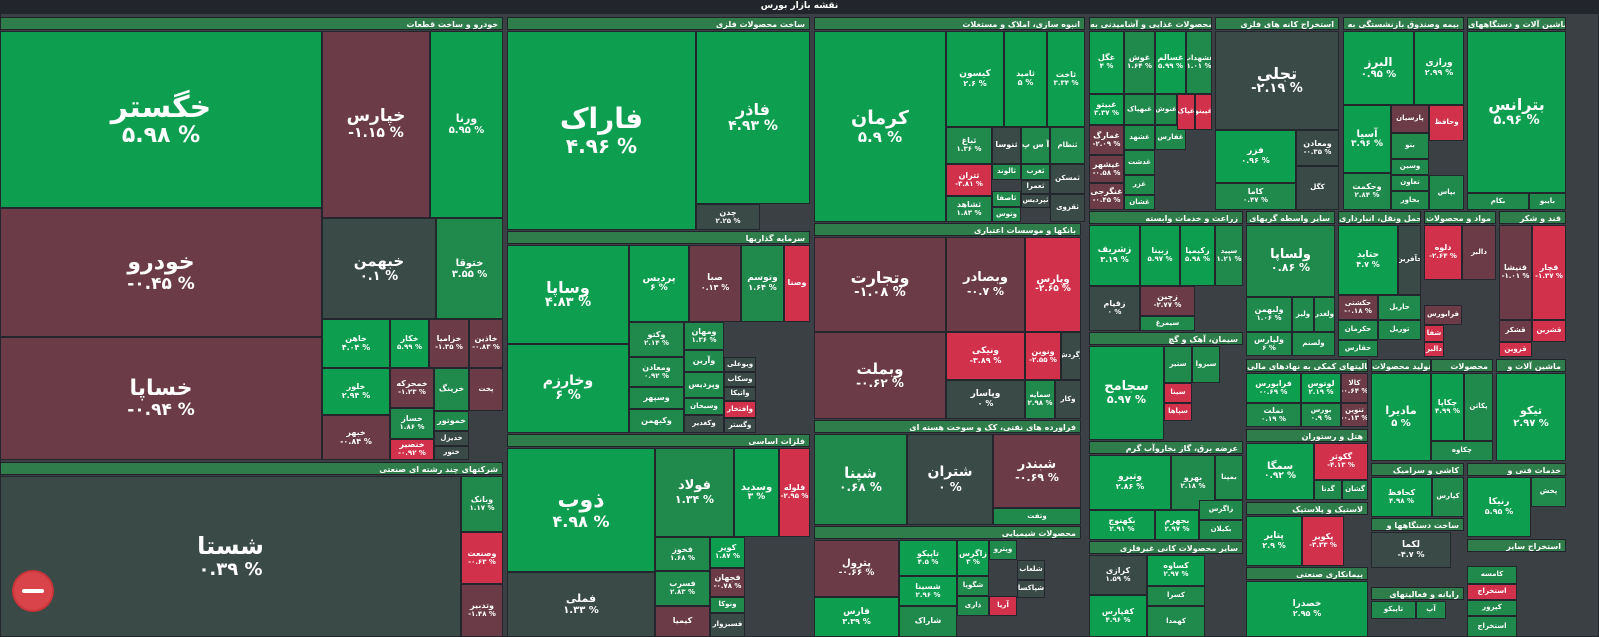  Describe the element at coordinates (1411, 550) in the screenshot. I see `stock-tile: لکما -۴.۷ %` at that location.